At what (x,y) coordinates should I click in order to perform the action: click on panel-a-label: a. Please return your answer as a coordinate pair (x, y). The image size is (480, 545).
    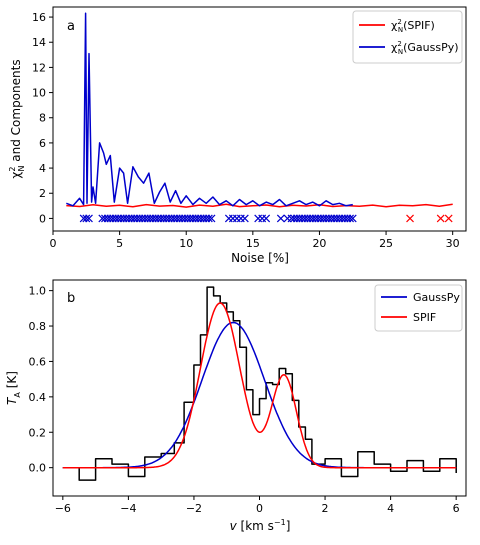
    Looking at the image, I should click on (71, 26).